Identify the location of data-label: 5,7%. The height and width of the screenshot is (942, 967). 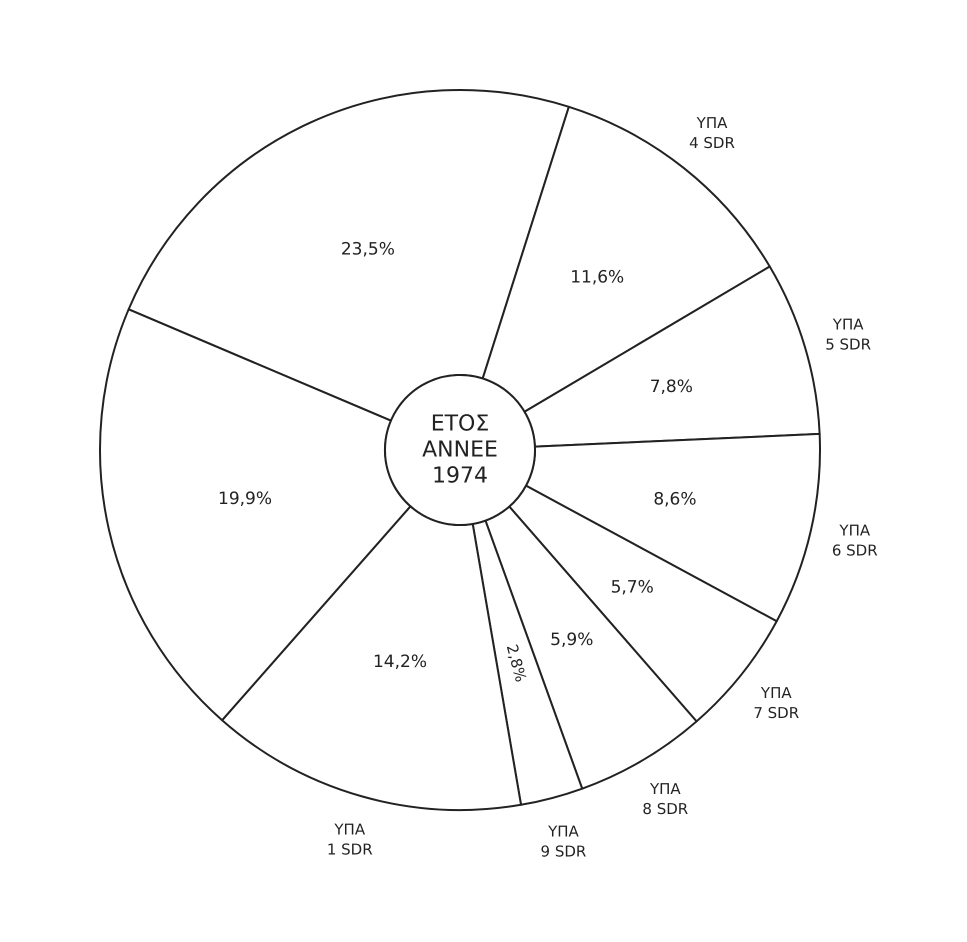
(632, 588).